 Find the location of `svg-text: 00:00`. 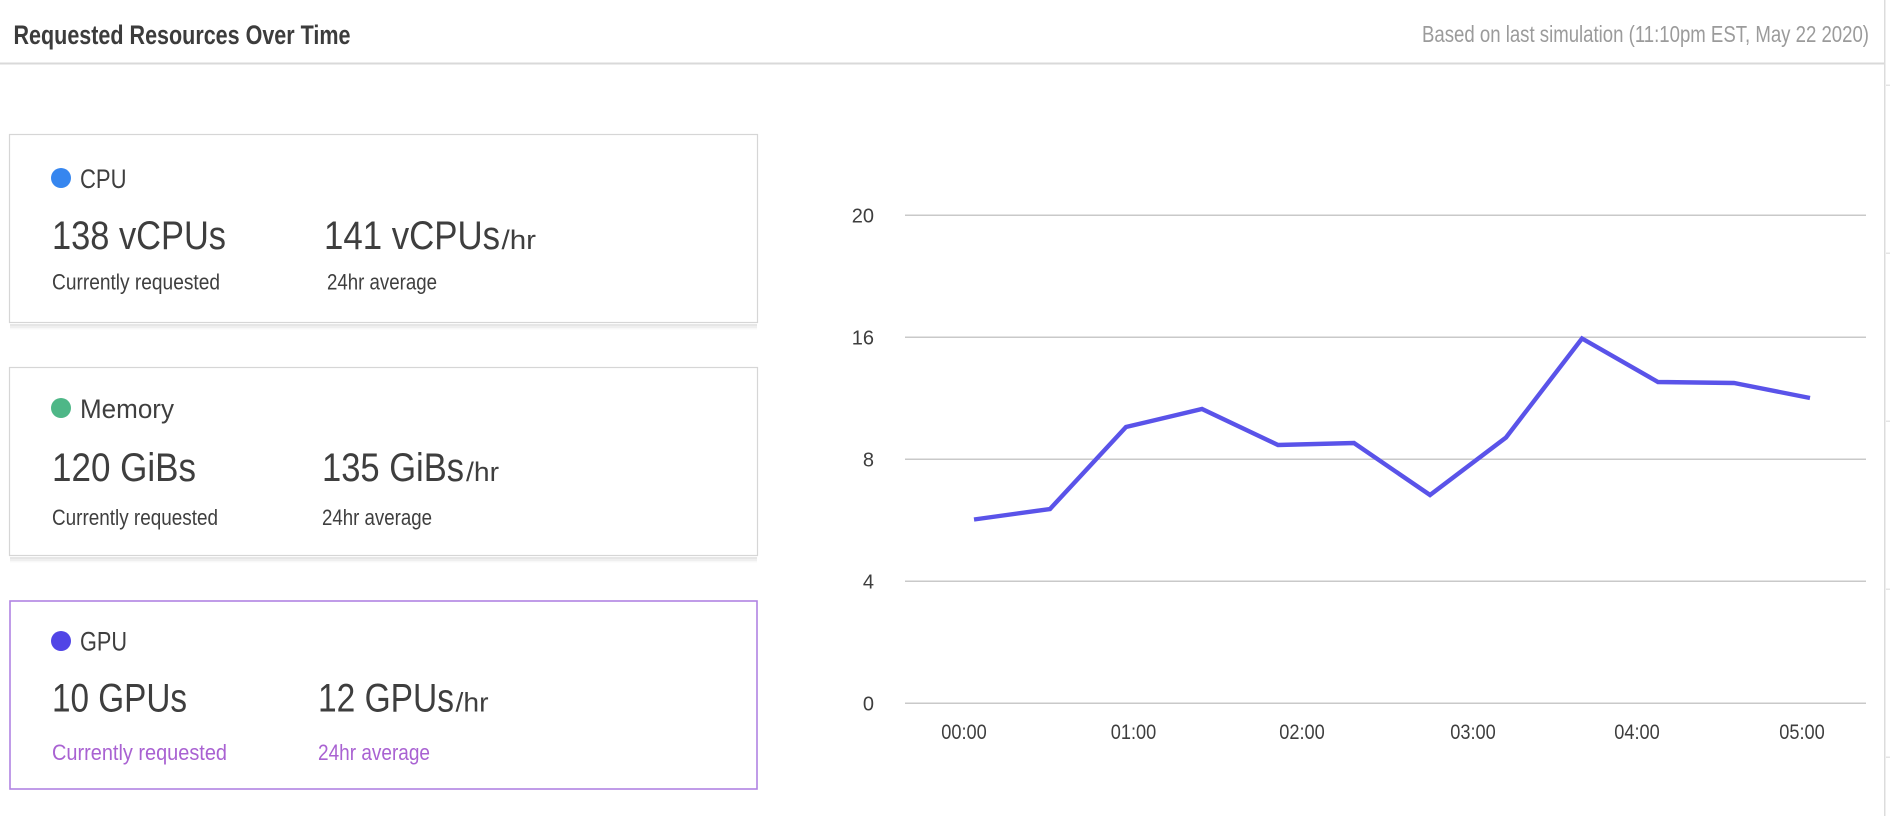

svg-text: 00:00 is located at coordinates (964, 732).